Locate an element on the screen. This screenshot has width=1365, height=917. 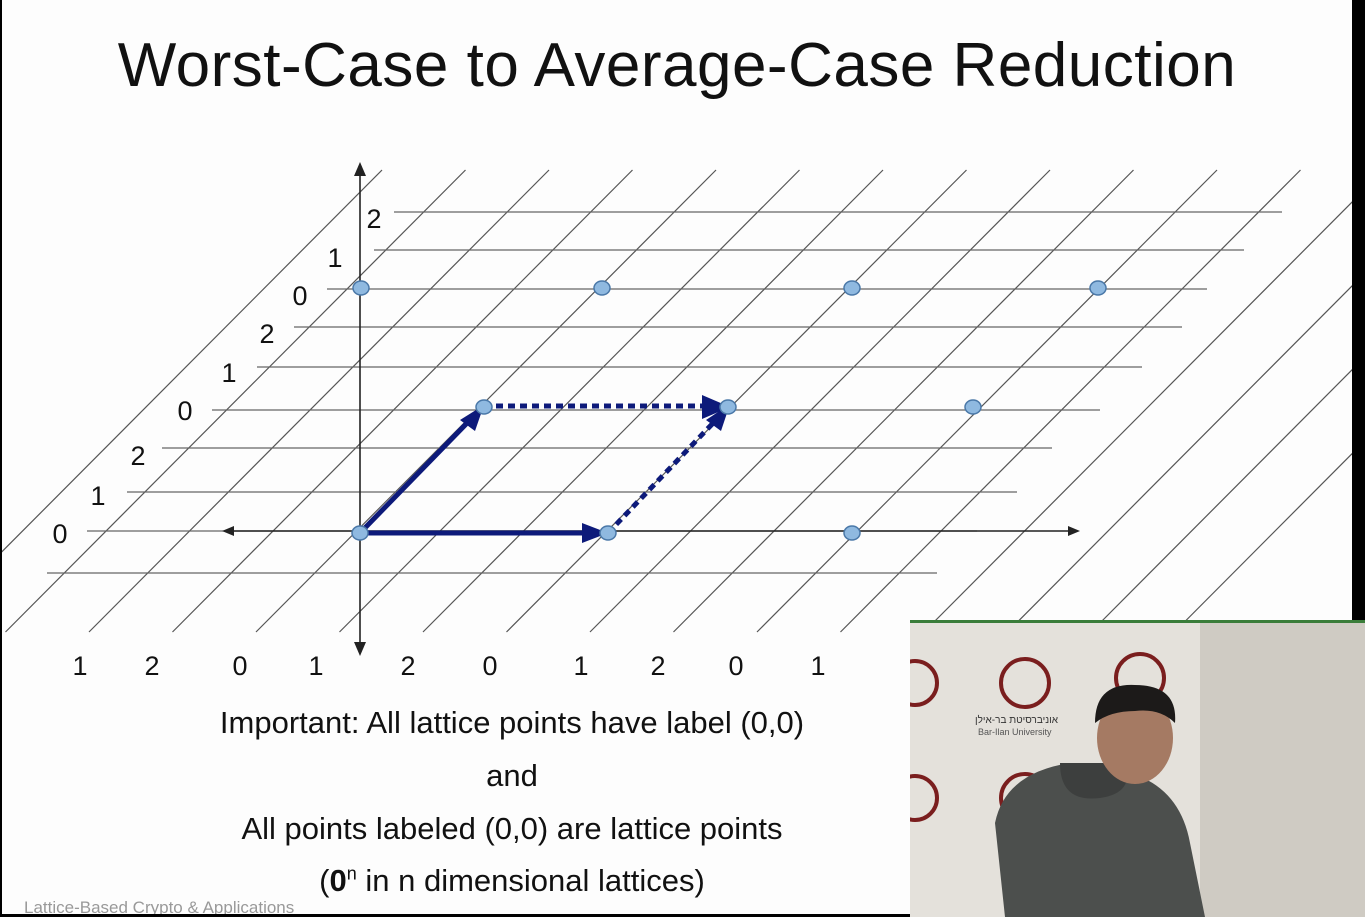
video-frame: אוניברסיטת בר-אילן Bar-Ilan University is located at coordinates (1137, 770).